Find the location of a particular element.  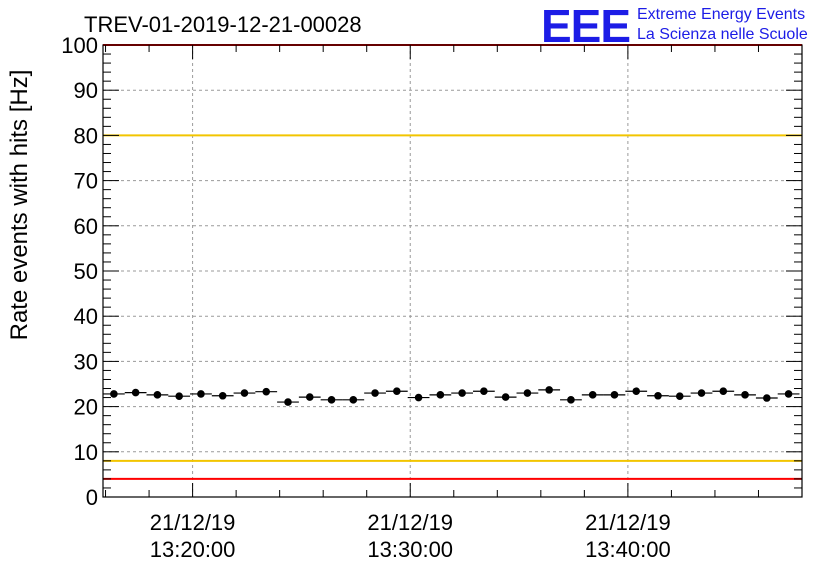

y-tick-label: 60 is located at coordinates (86, 226).